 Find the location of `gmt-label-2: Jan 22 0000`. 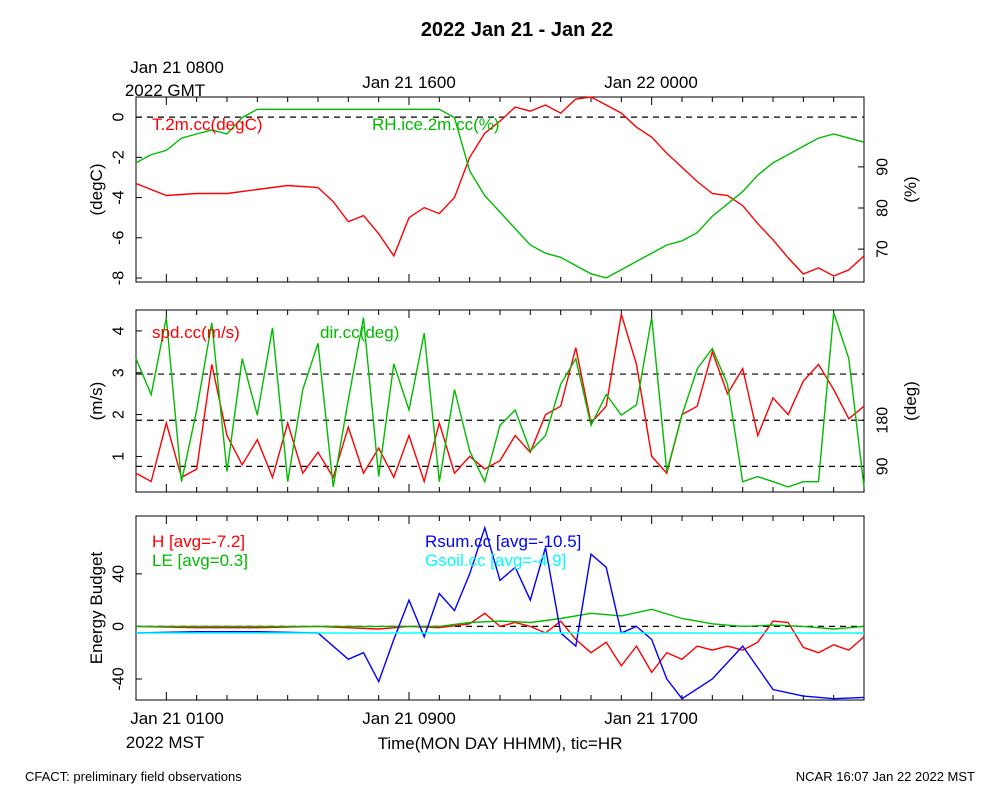

gmt-label-2: Jan 22 0000 is located at coordinates (651, 82).